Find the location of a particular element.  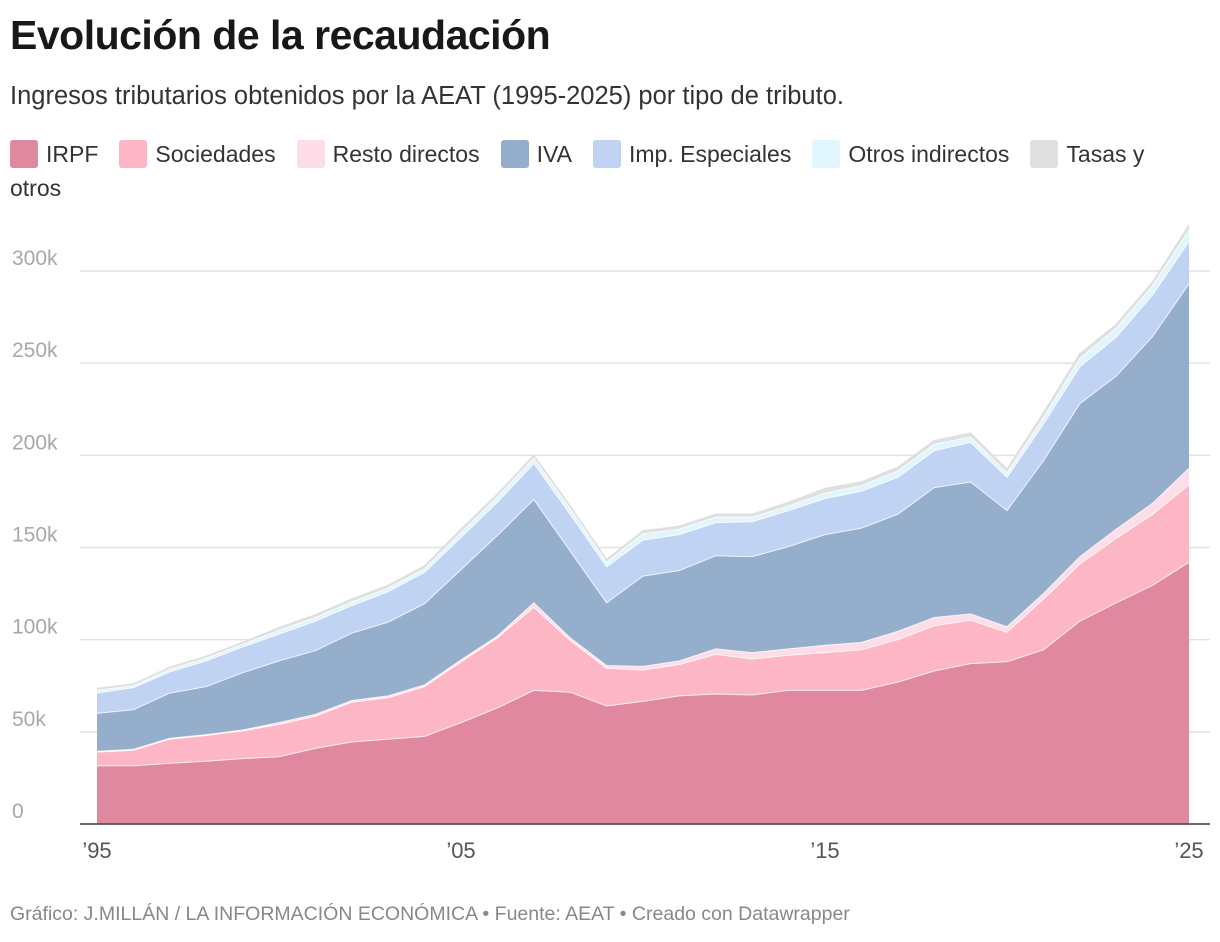

legend-label: IVA is located at coordinates (554, 154).